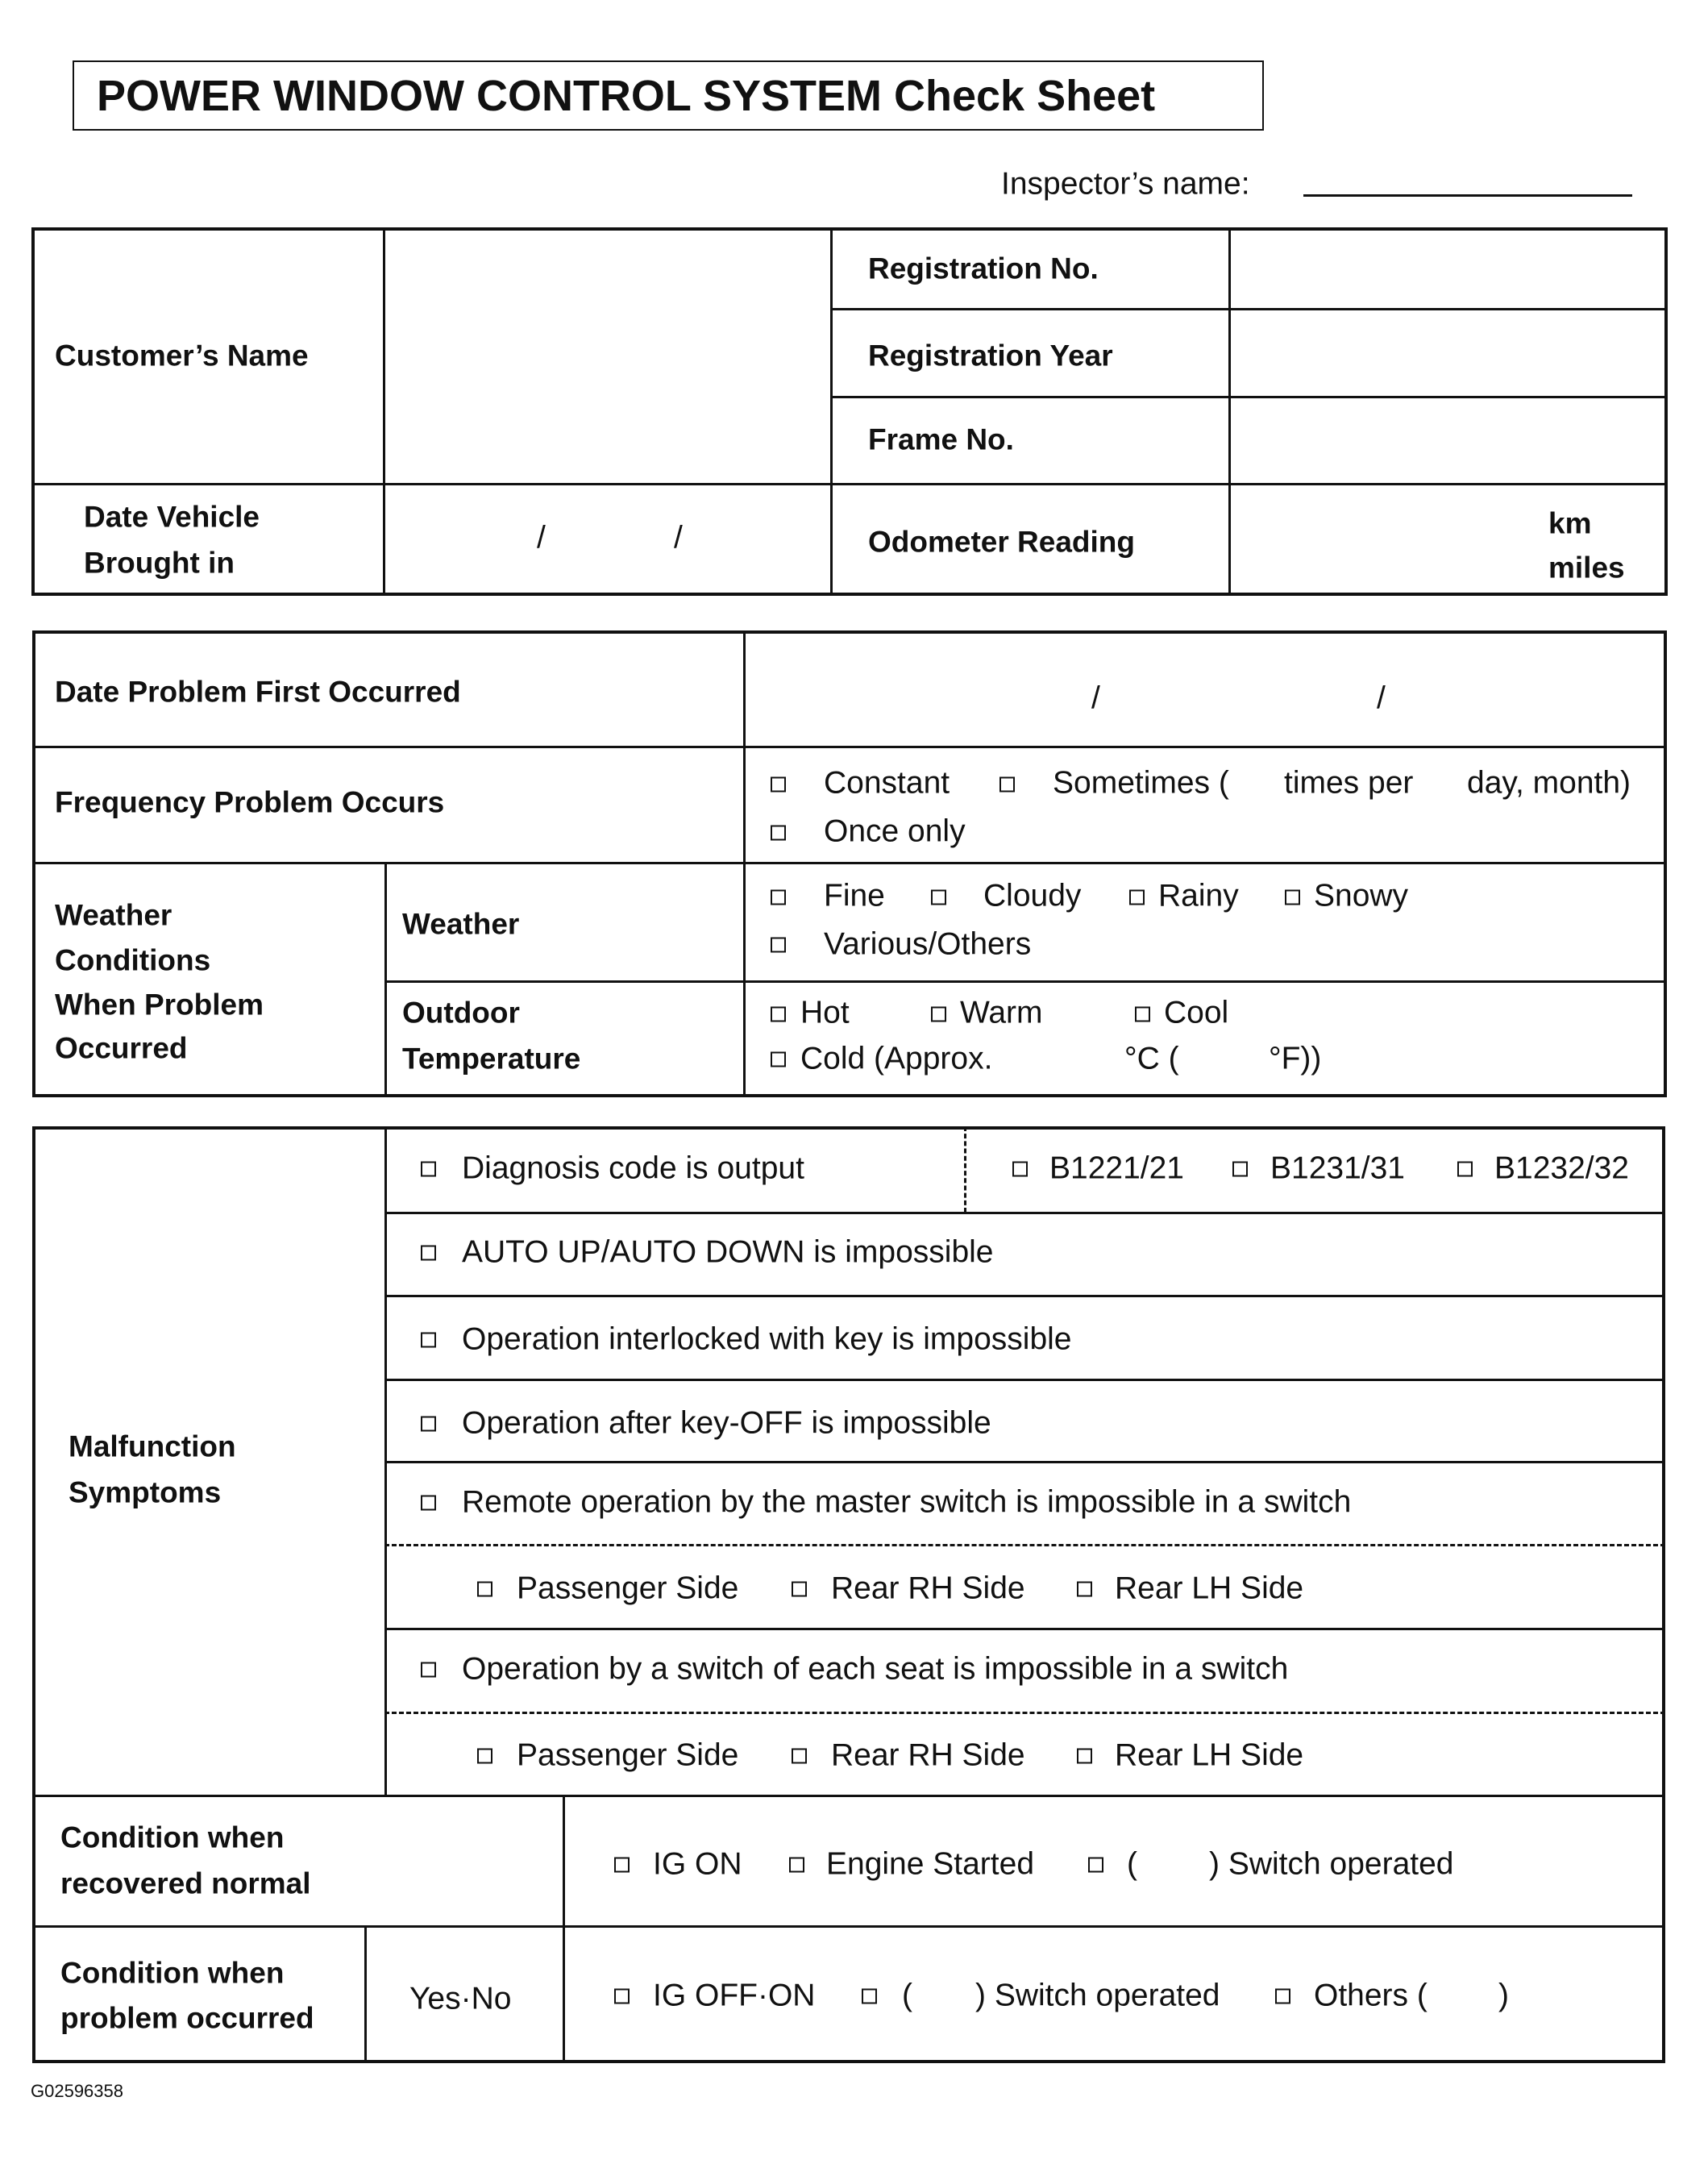 Image resolution: width=1708 pixels, height=2172 pixels. What do you see at coordinates (1362, 895) in the screenshot?
I see `snowy-option: Snowy` at bounding box center [1362, 895].